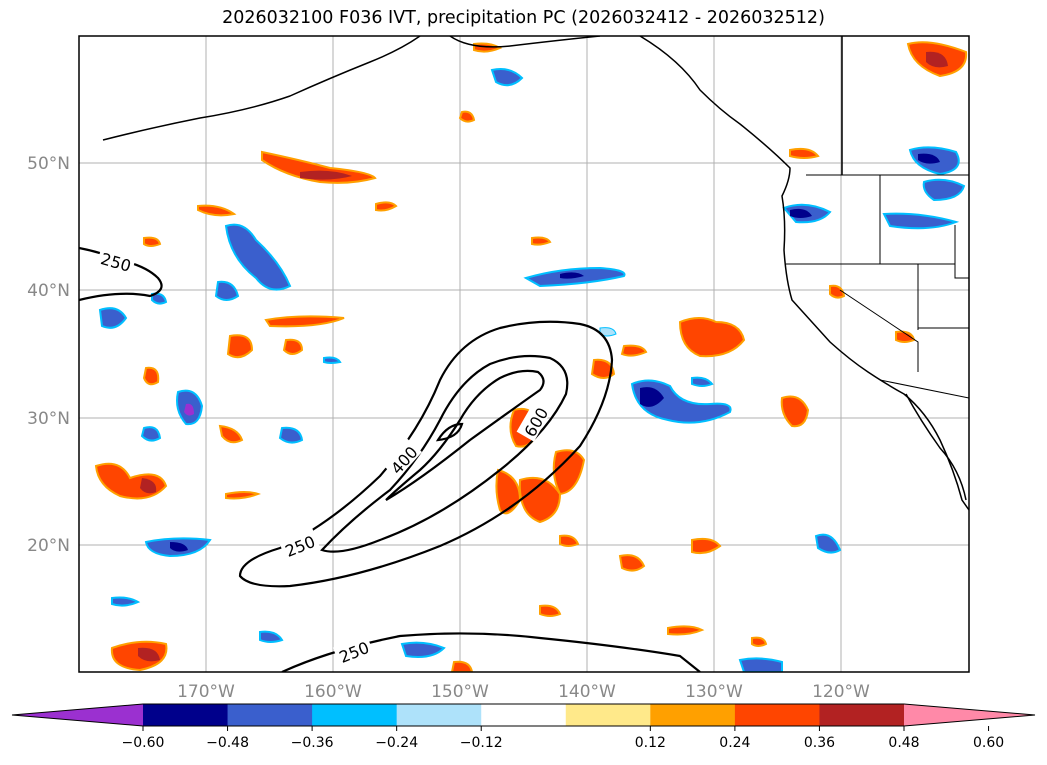 This screenshot has height=765, width=1047. I want to click on colorbar-tick-label: 0.36, so click(819, 743).